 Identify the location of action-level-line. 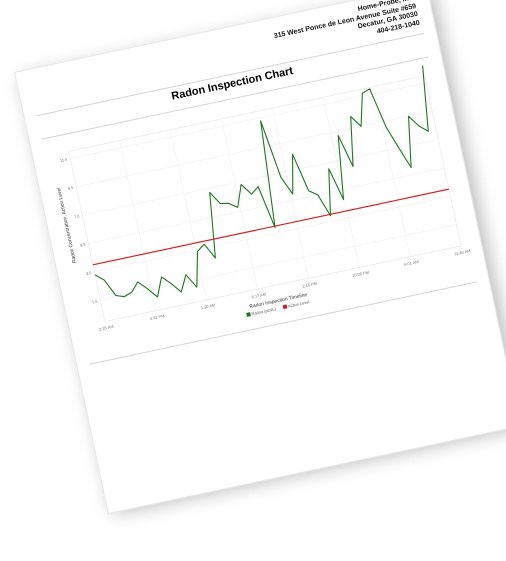
(270, 227).